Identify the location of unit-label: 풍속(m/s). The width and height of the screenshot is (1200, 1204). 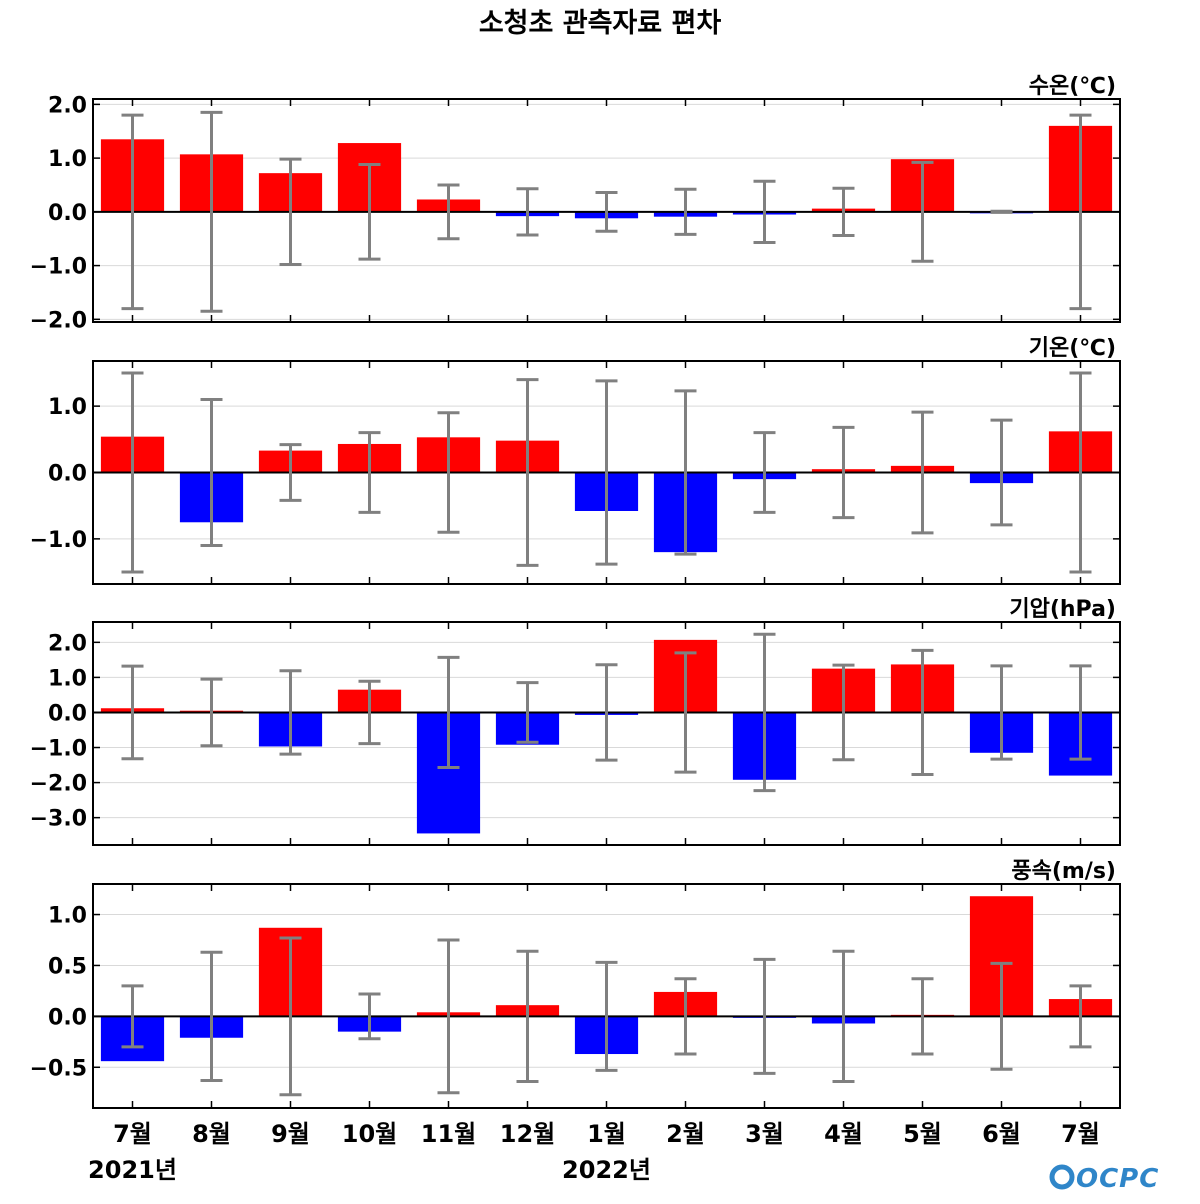
(1063, 871).